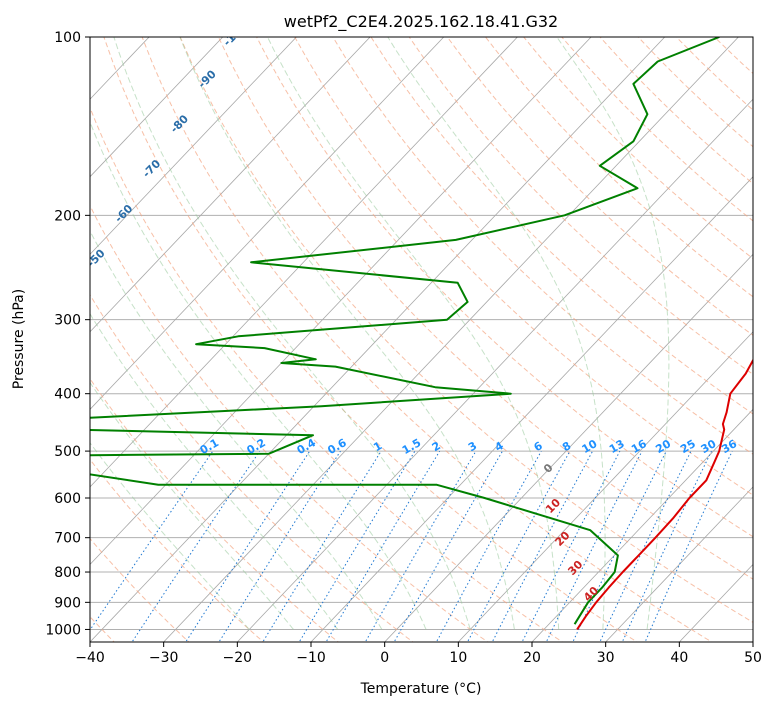  What do you see at coordinates (67, 321) in the screenshot?
I see `y-tick-label: 300` at bounding box center [67, 321].